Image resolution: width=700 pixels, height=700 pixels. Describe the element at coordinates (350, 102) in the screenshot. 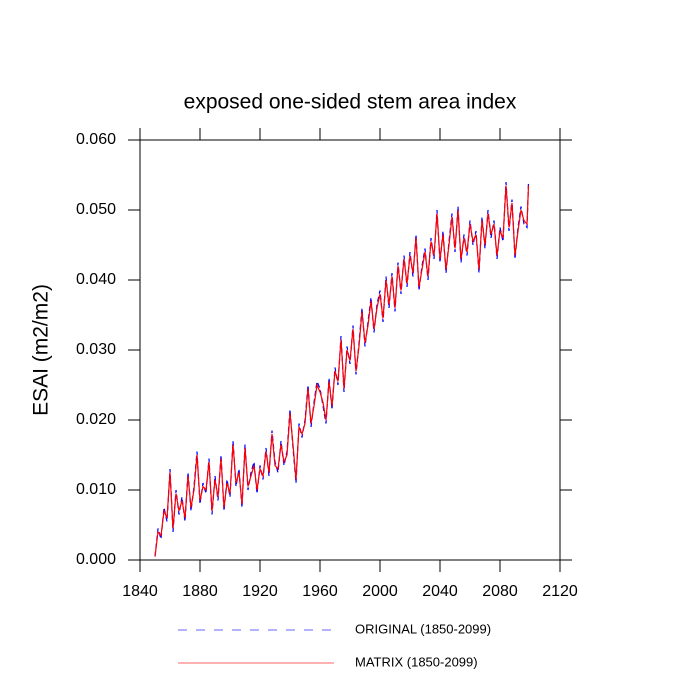

I see `chart-title: exposed one-sided stem area index` at that location.